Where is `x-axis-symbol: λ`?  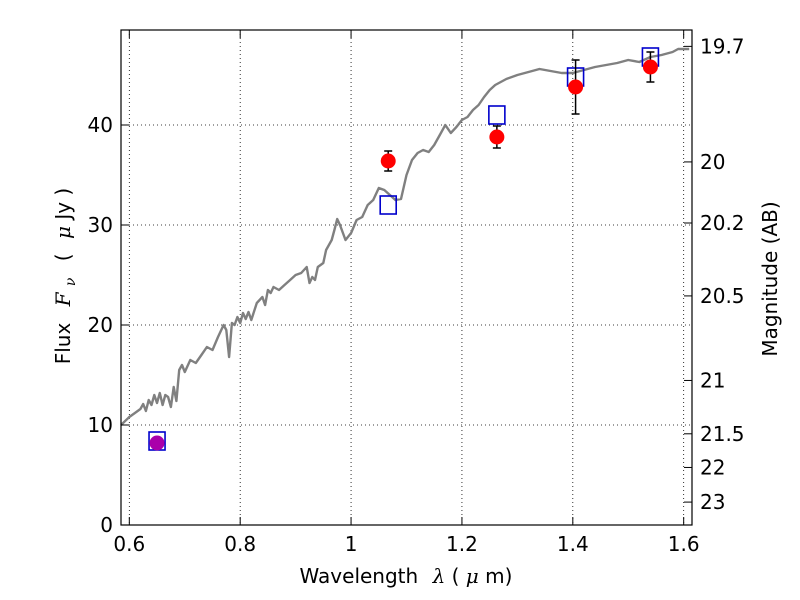
x-axis-symbol: λ is located at coordinates (439, 576).